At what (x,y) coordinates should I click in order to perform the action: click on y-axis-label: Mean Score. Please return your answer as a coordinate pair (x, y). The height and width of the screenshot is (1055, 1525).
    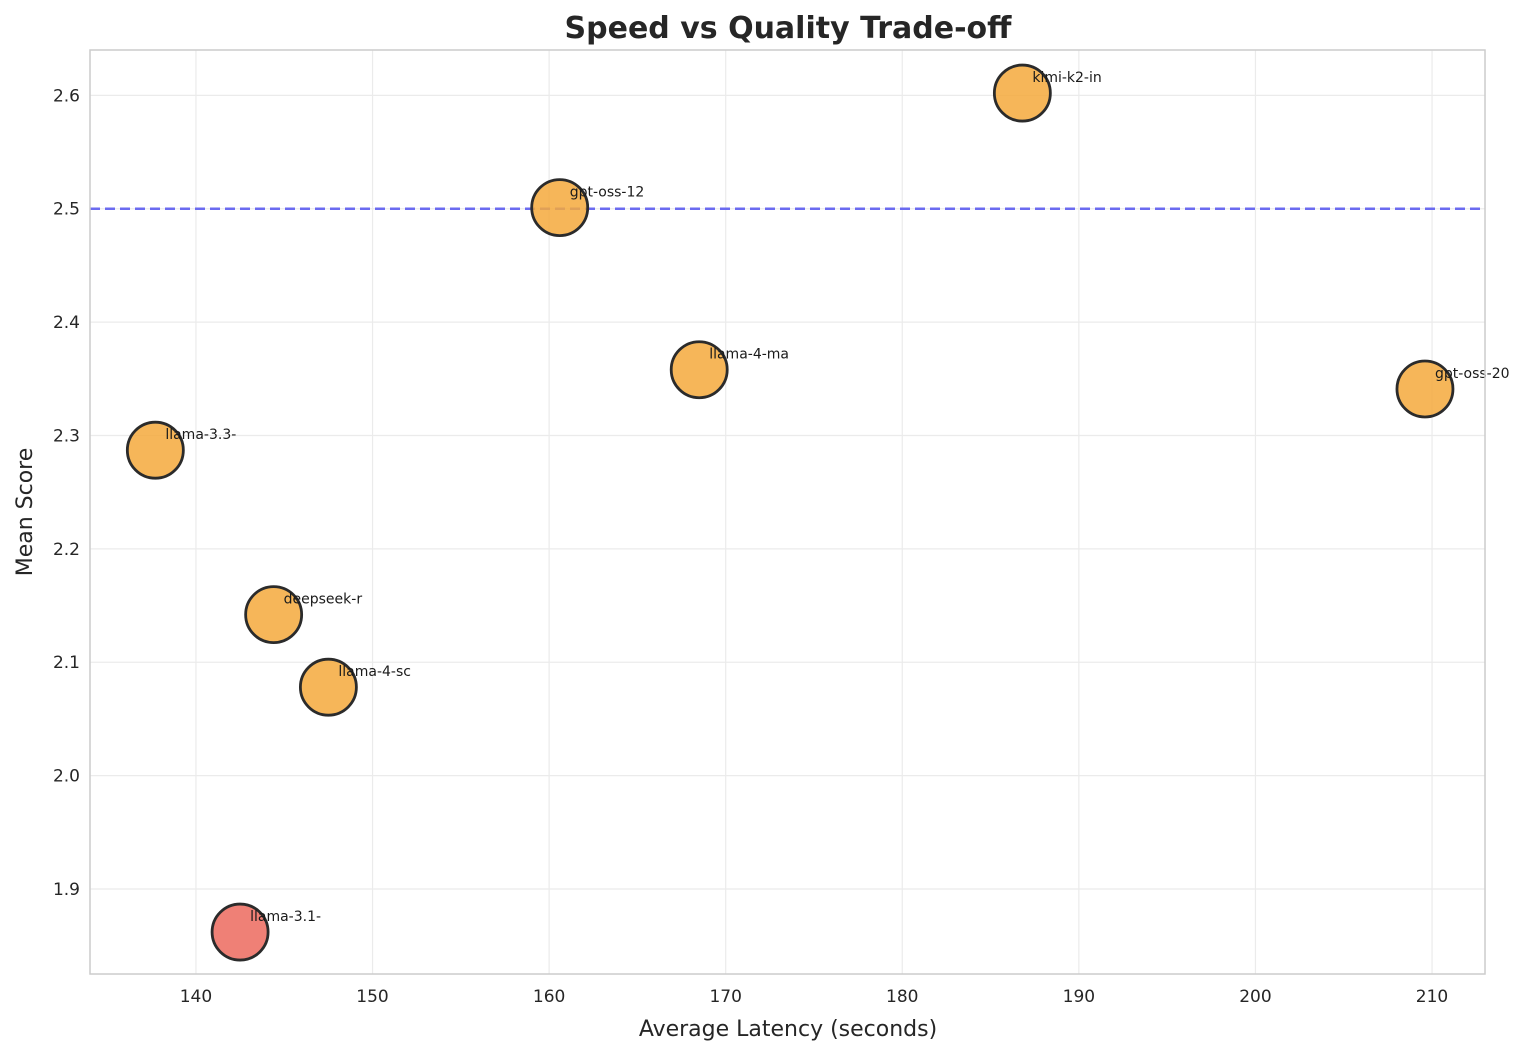
    Looking at the image, I should click on (25, 512).